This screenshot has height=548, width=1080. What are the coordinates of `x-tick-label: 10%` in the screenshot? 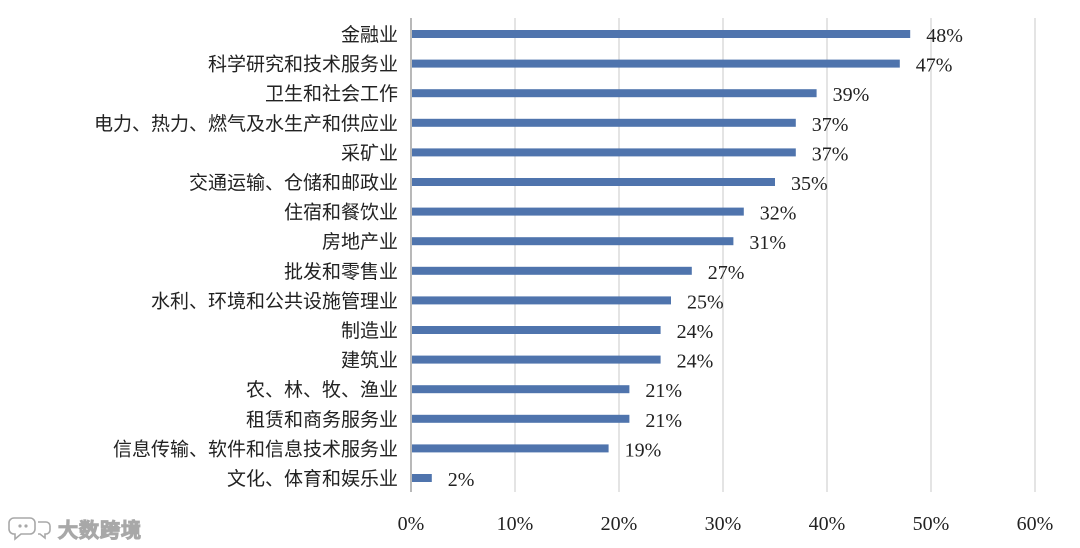 It's located at (515, 524).